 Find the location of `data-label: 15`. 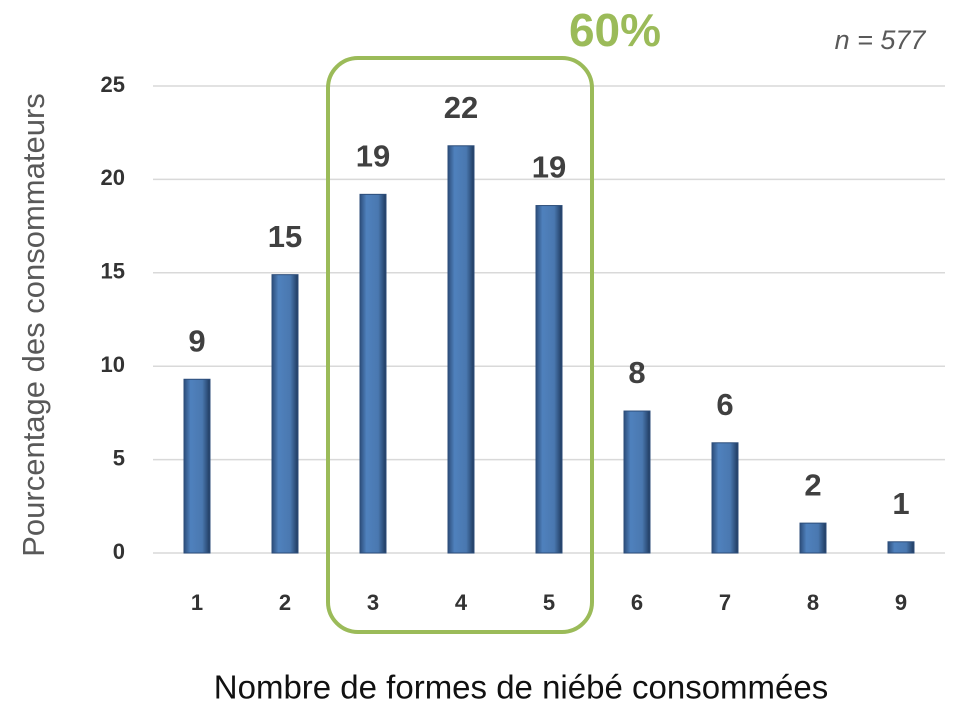

data-label: 15 is located at coordinates (285, 236).